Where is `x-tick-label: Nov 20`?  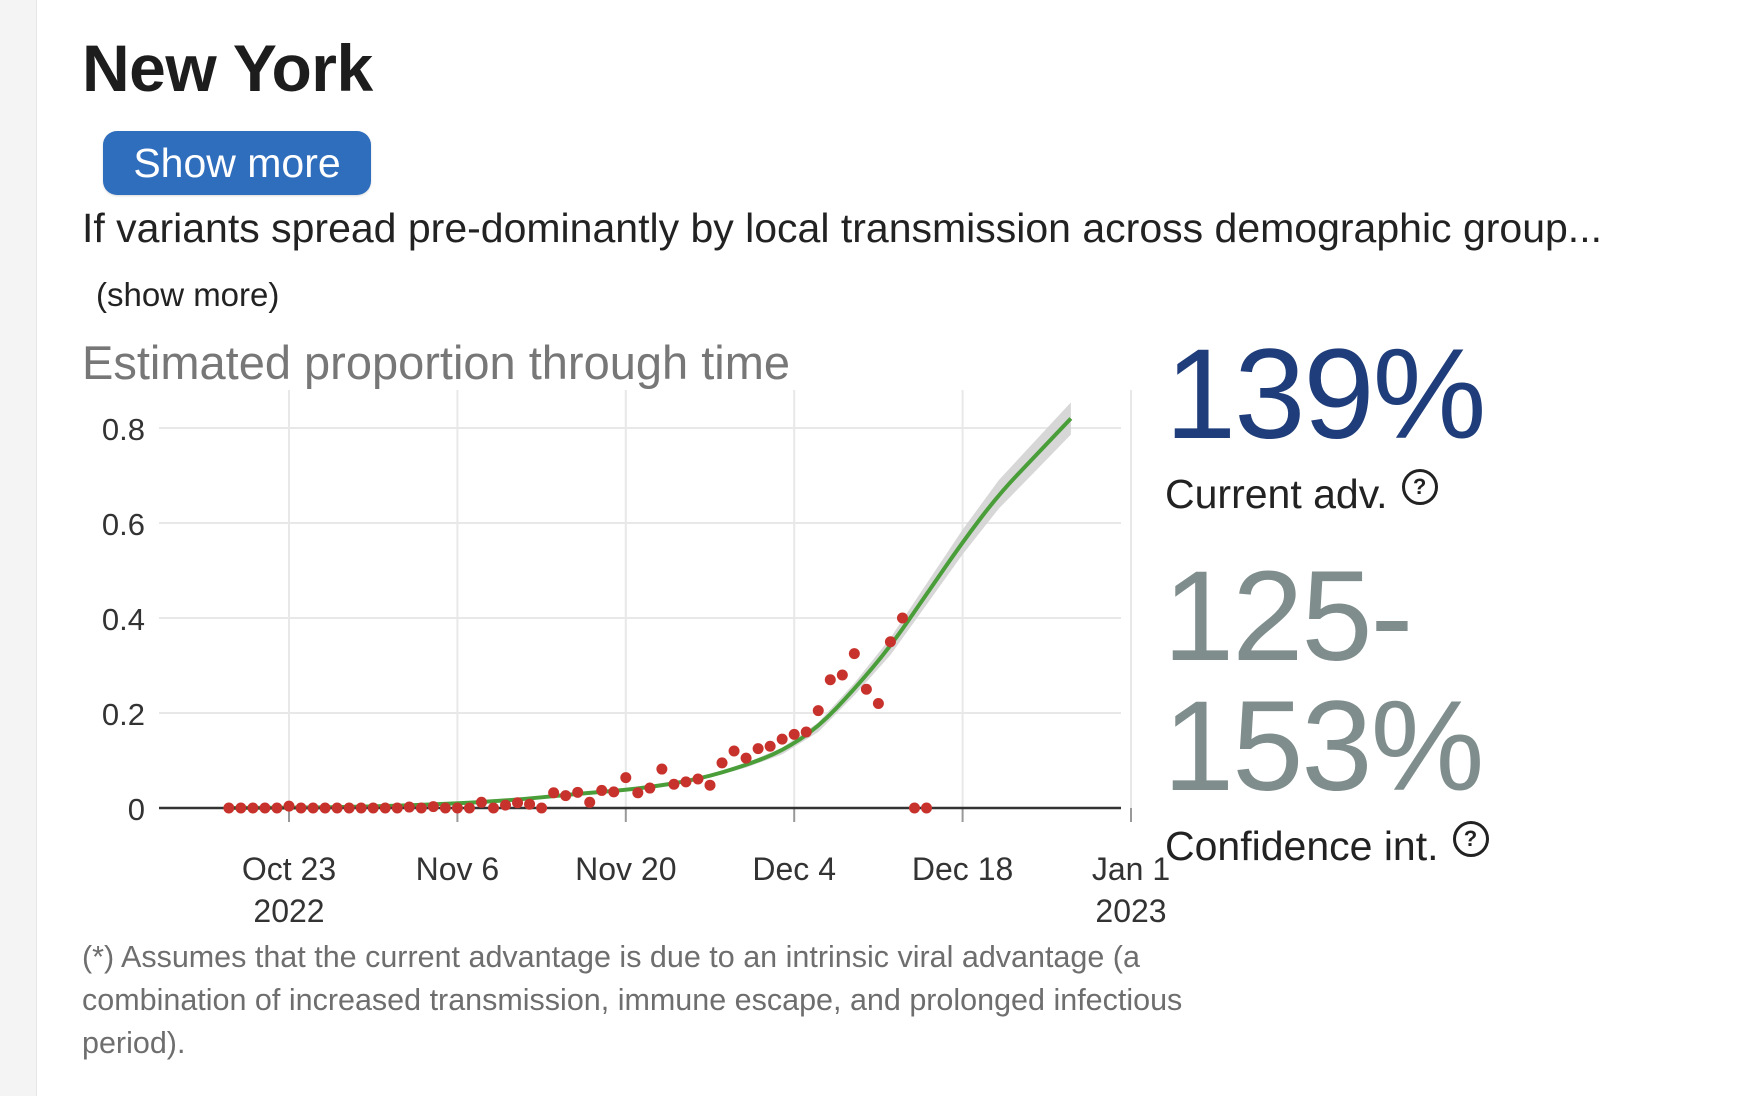 x-tick-label: Nov 20 is located at coordinates (625, 869).